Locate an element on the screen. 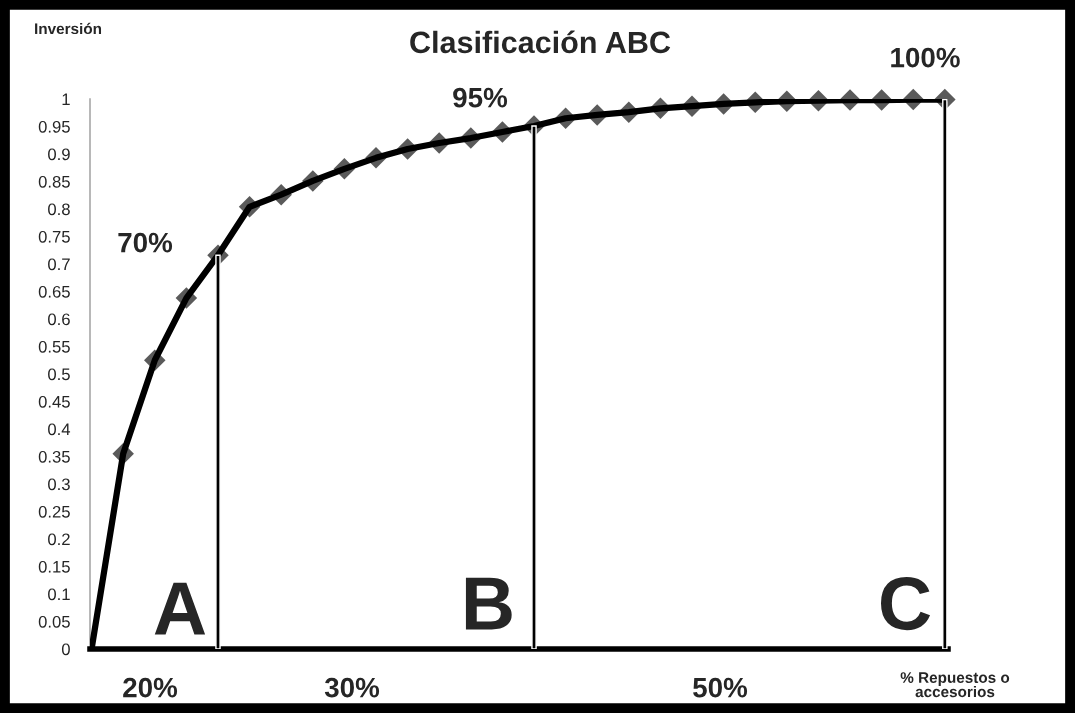 The image size is (1075, 713). text: 100% is located at coordinates (925, 57).